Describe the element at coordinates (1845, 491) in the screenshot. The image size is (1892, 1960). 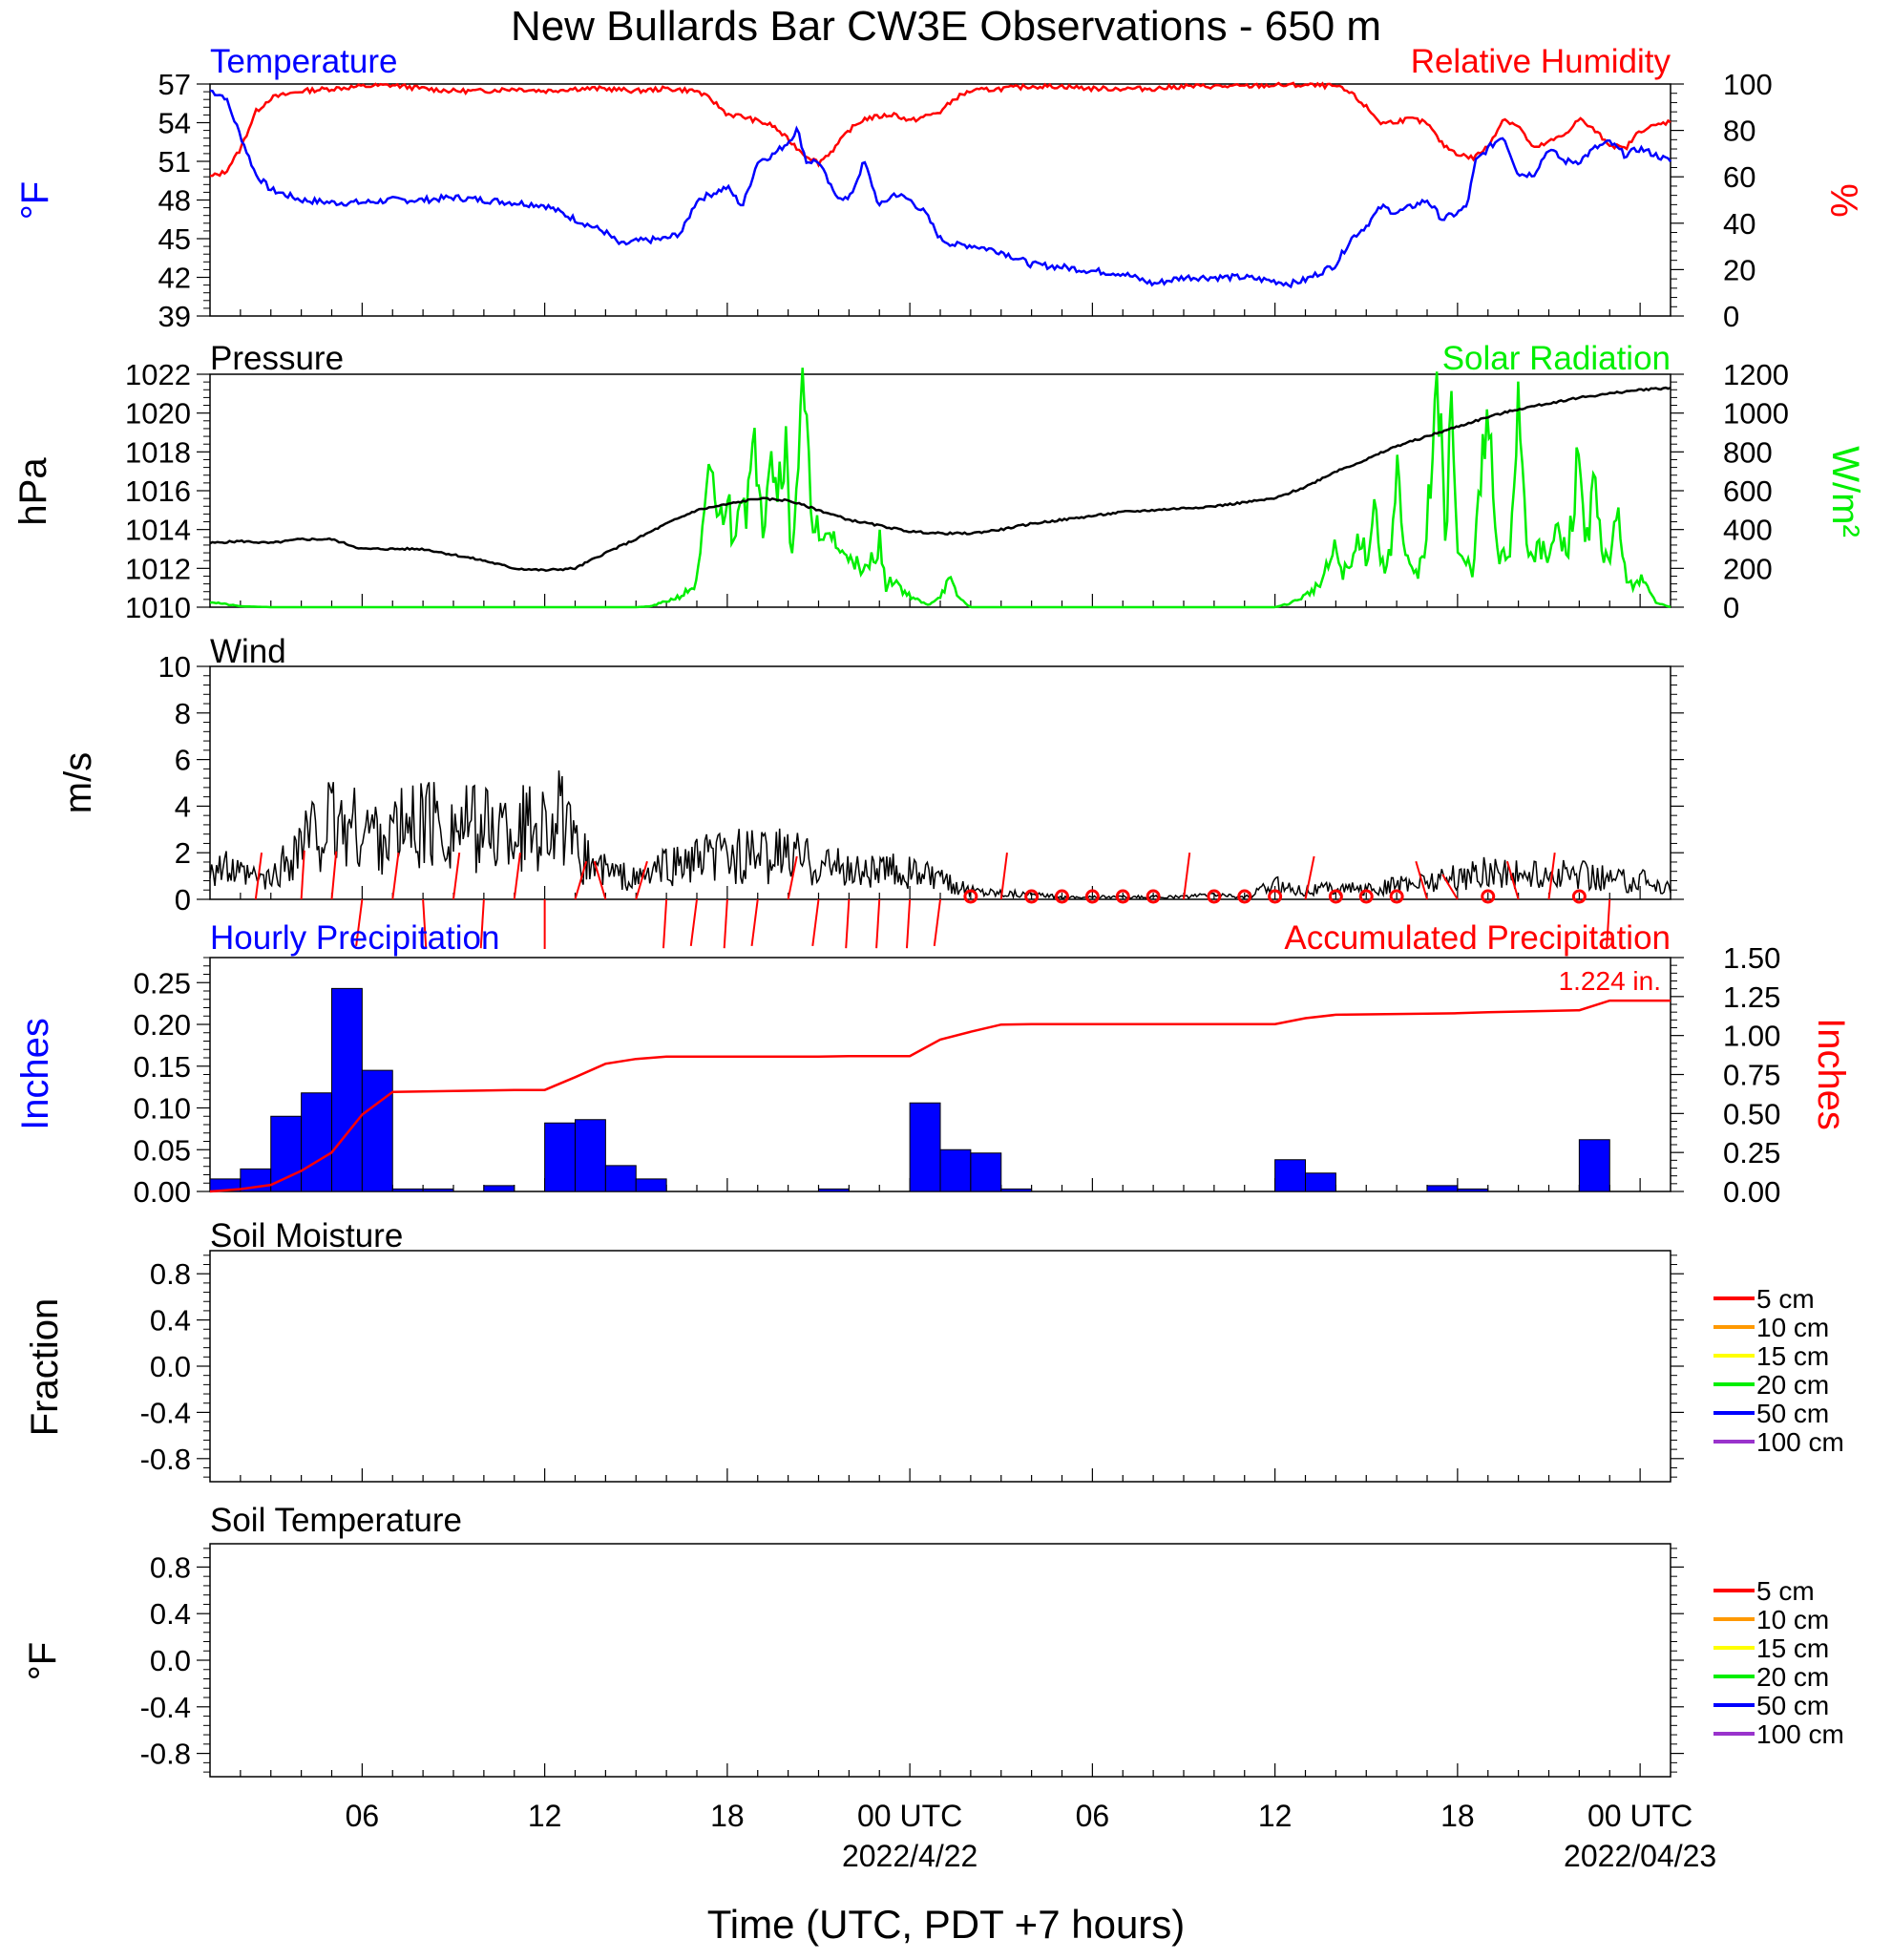
I see `solar-unit: W/m²` at that location.